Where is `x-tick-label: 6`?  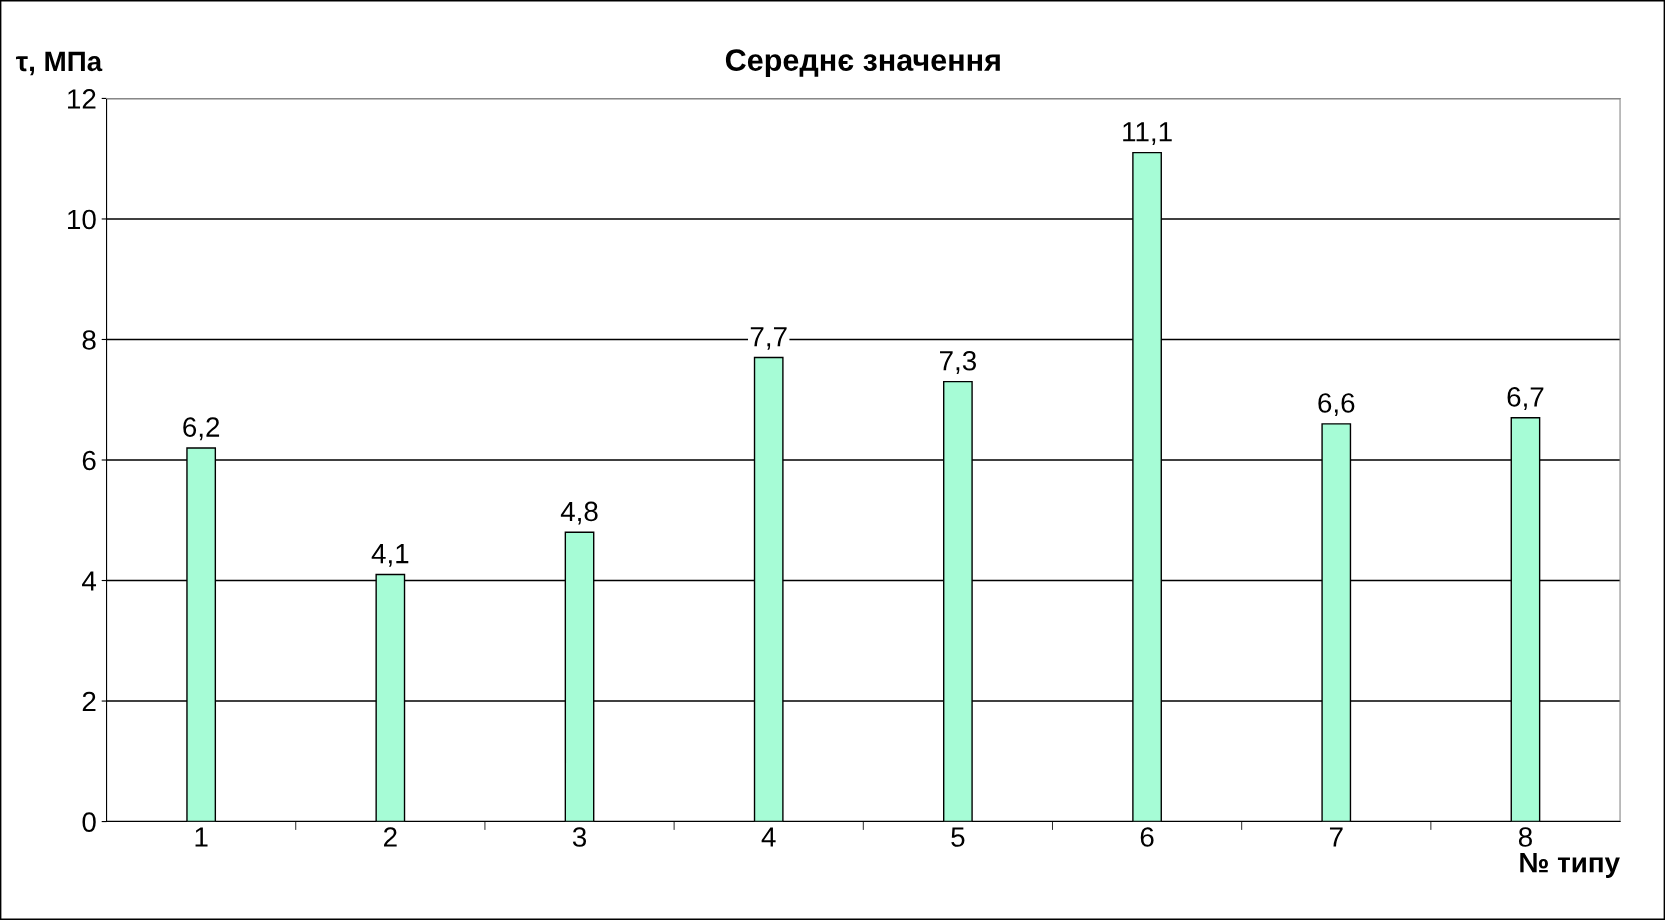
x-tick-label: 6 is located at coordinates (1147, 837).